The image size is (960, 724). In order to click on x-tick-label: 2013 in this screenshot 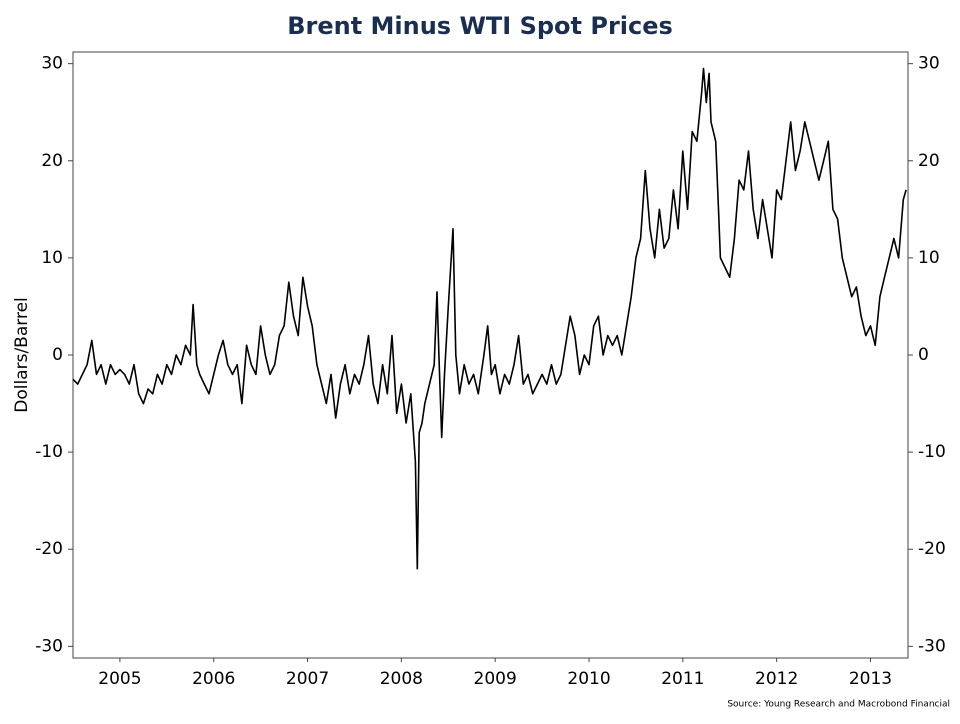, I will do `click(870, 679)`.